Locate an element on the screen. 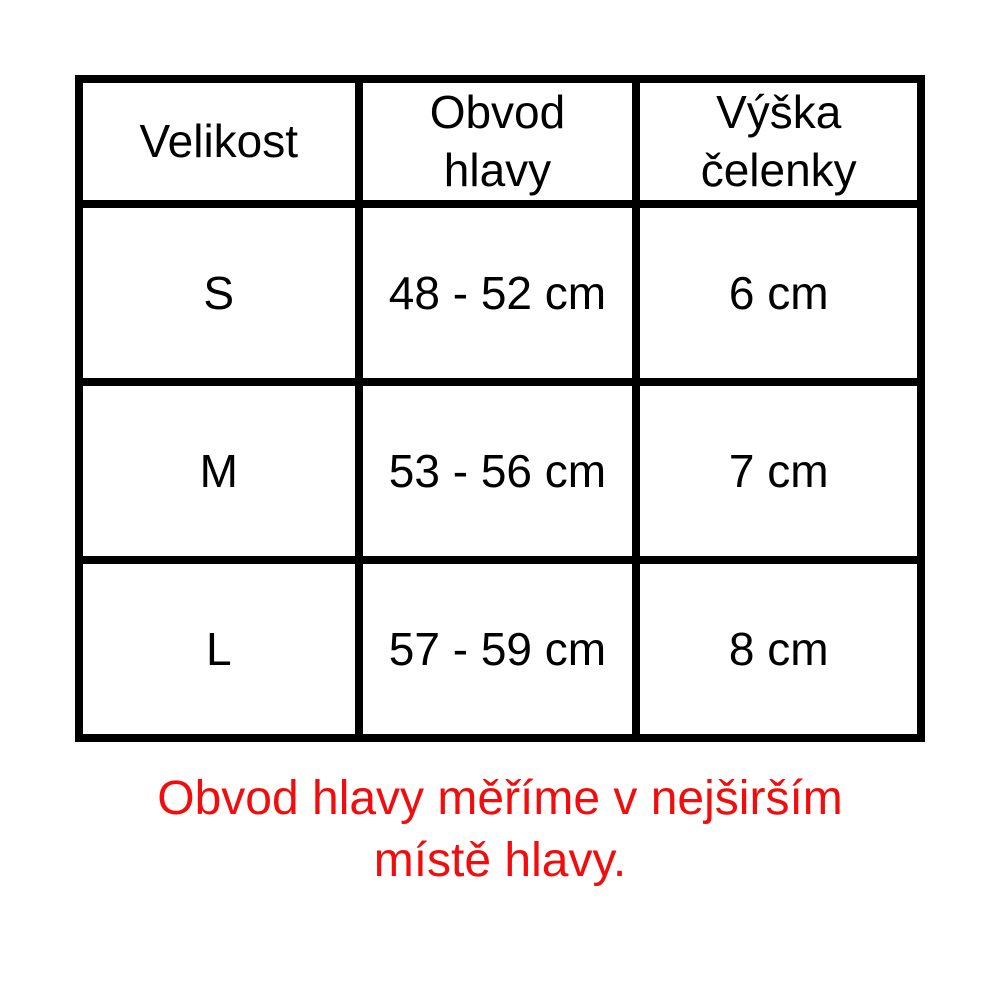 This screenshot has width=1000, height=1000. size-cell: M is located at coordinates (219, 470).